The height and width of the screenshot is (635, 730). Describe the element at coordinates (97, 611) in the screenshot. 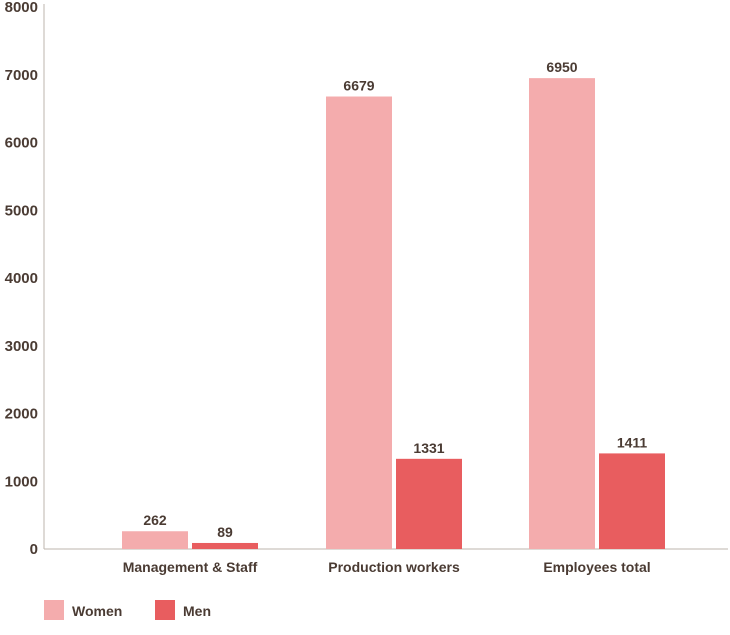

I see `legend-label-women: Women` at that location.